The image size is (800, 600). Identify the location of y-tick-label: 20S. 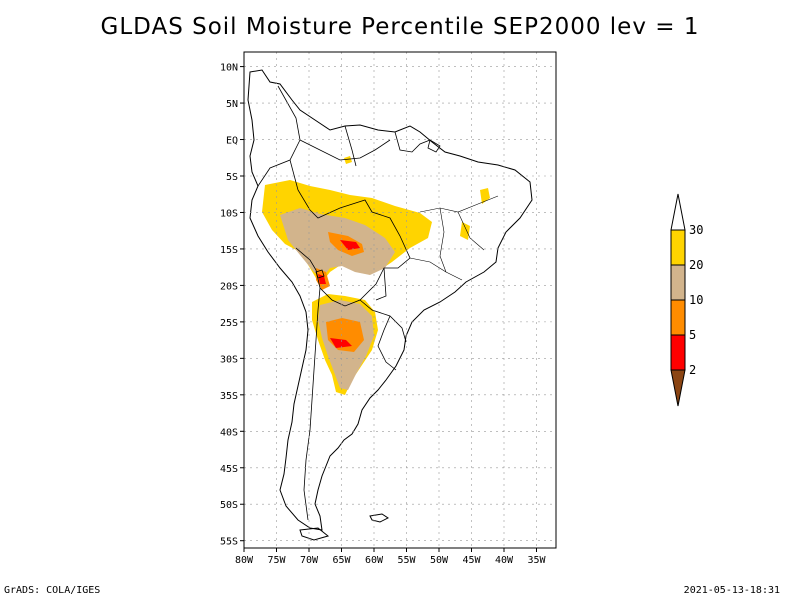
(229, 286).